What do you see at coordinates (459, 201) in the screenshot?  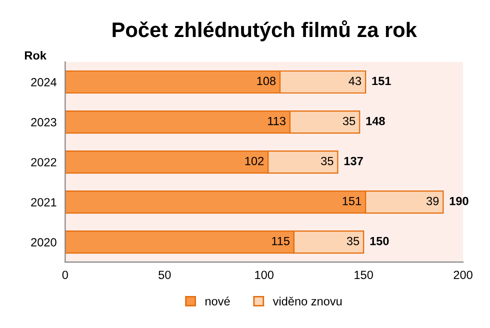 I see `total-label: 190` at bounding box center [459, 201].